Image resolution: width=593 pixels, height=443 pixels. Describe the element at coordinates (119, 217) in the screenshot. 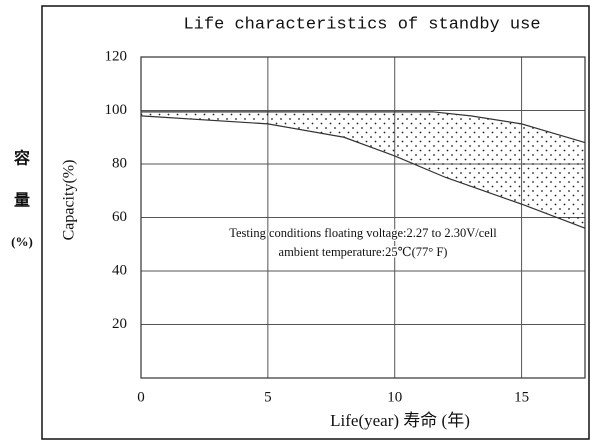

I see `y-tick-label: 60` at that location.